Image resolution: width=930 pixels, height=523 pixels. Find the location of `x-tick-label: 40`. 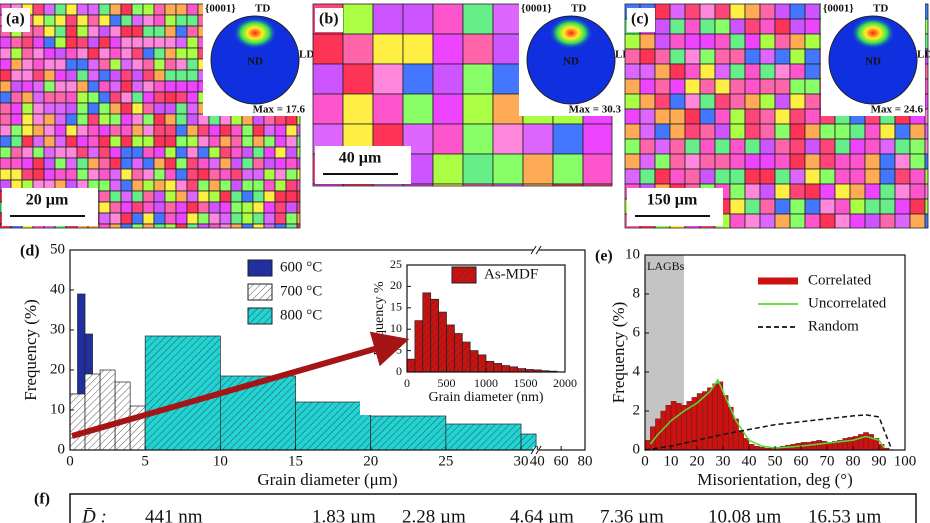

x-tick-label: 40 is located at coordinates (537, 461).